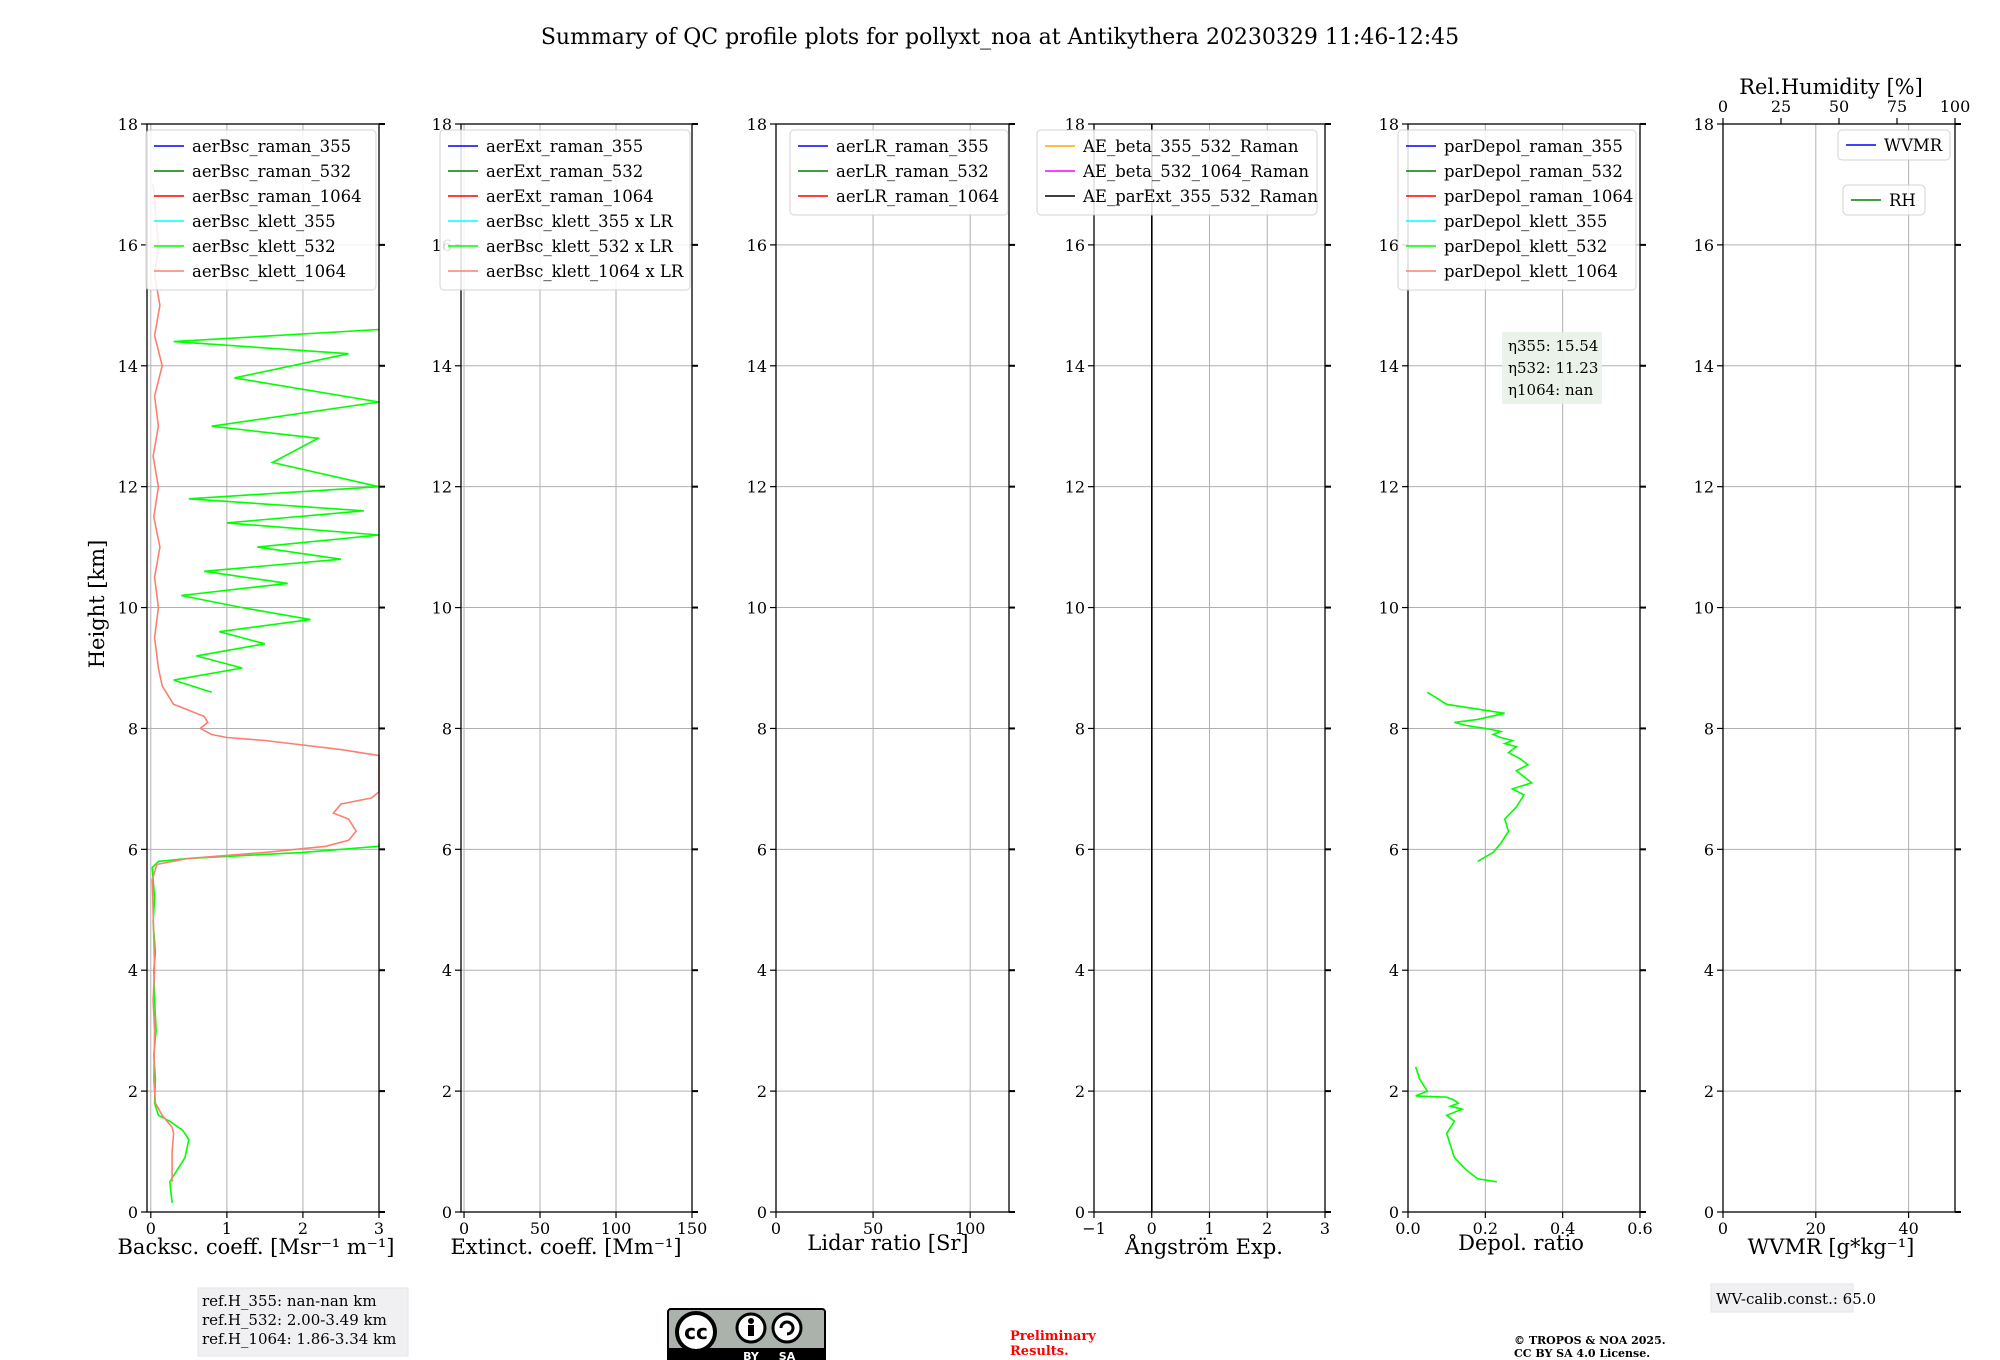  I want to click on top-x-tick-label: 50, so click(1839, 106).